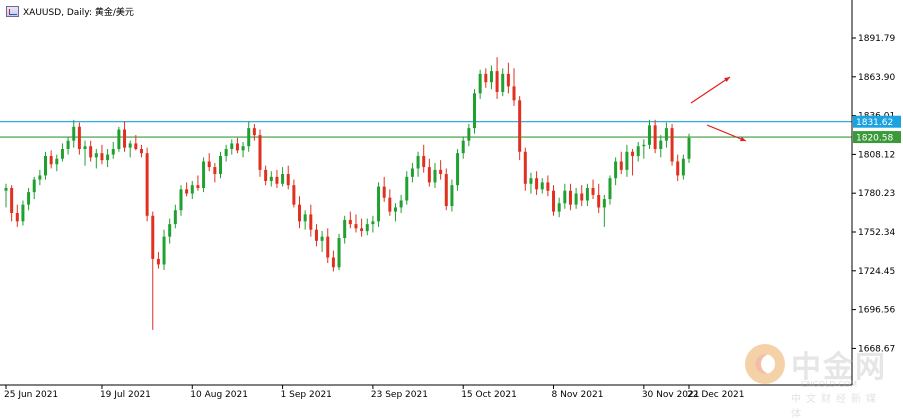 Image resolution: width=903 pixels, height=420 pixels. Describe the element at coordinates (716, 395) in the screenshot. I see `x-tick-label: 22 Dec 2021` at that location.